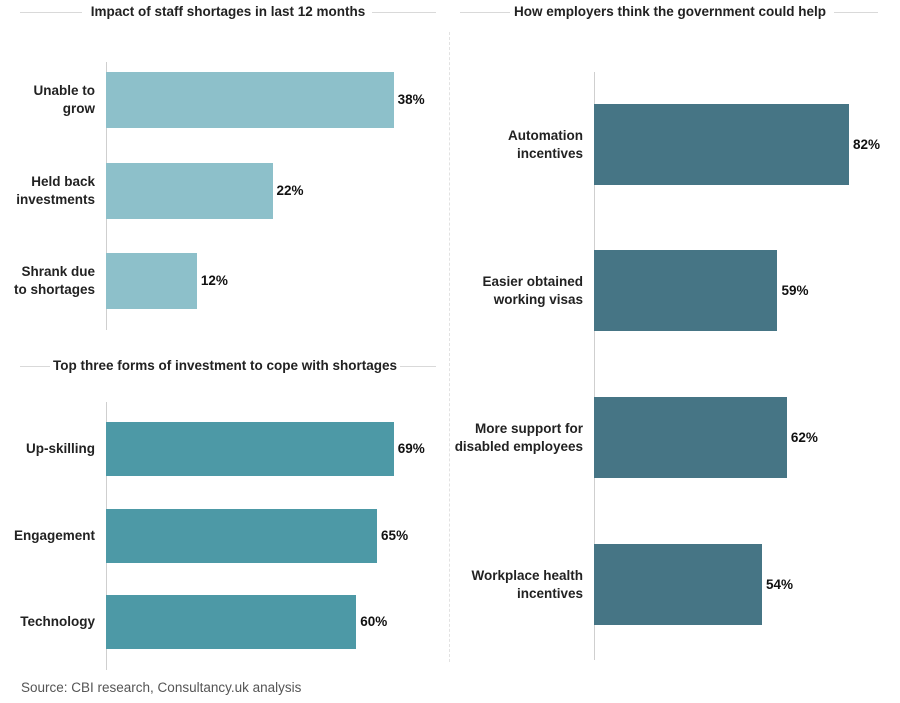 This screenshot has height=703, width=900. What do you see at coordinates (856, 12) in the screenshot?
I see `title-rule-right-government` at bounding box center [856, 12].